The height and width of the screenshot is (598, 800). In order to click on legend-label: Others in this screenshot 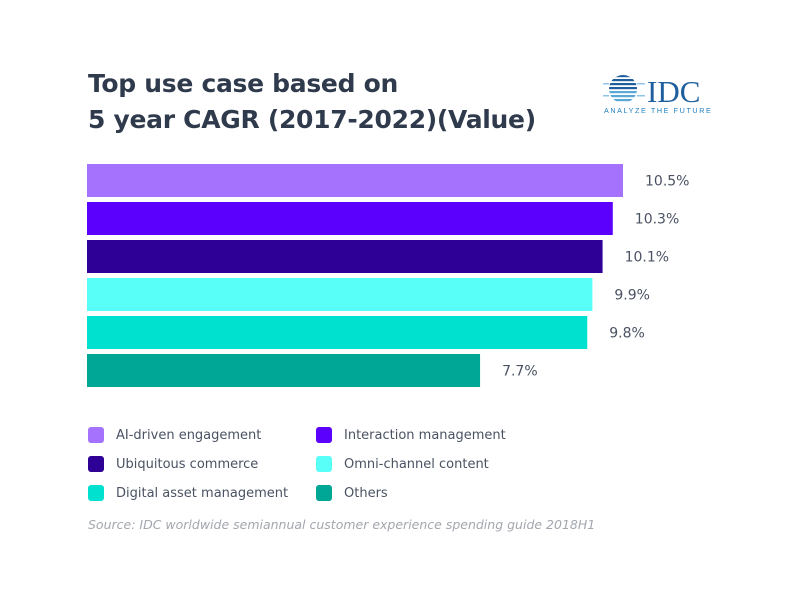, I will do `click(366, 493)`.